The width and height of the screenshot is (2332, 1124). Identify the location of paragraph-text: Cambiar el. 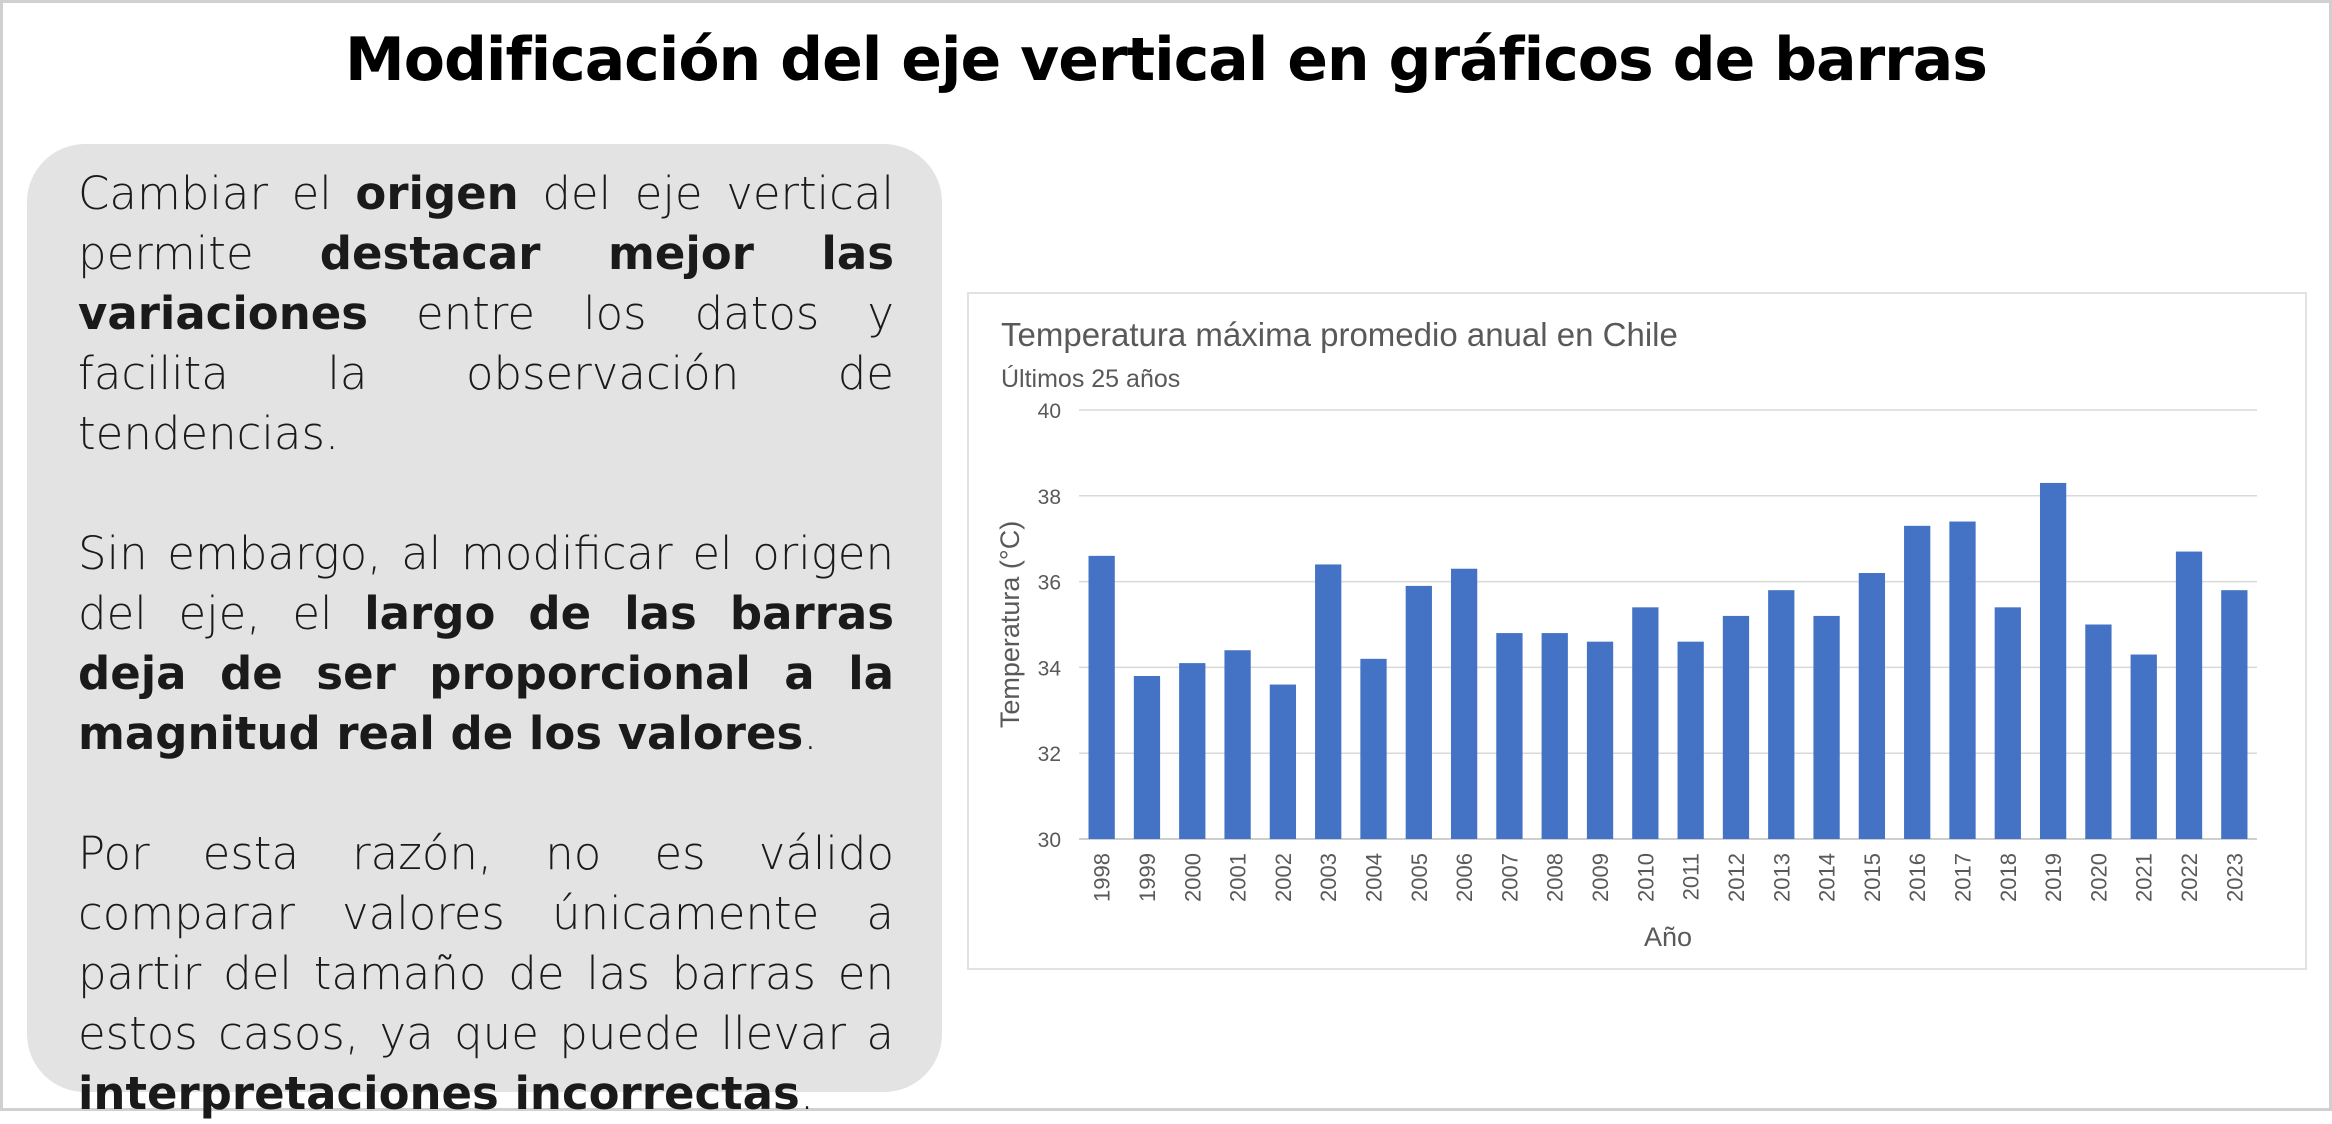
(217, 193).